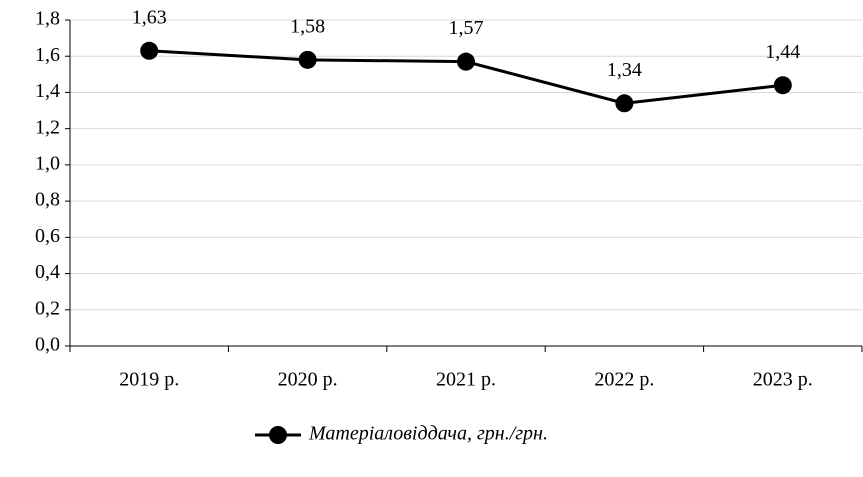 This screenshot has width=863, height=477. What do you see at coordinates (47, 91) in the screenshot?
I see `y-tick-label: 1,4` at bounding box center [47, 91].